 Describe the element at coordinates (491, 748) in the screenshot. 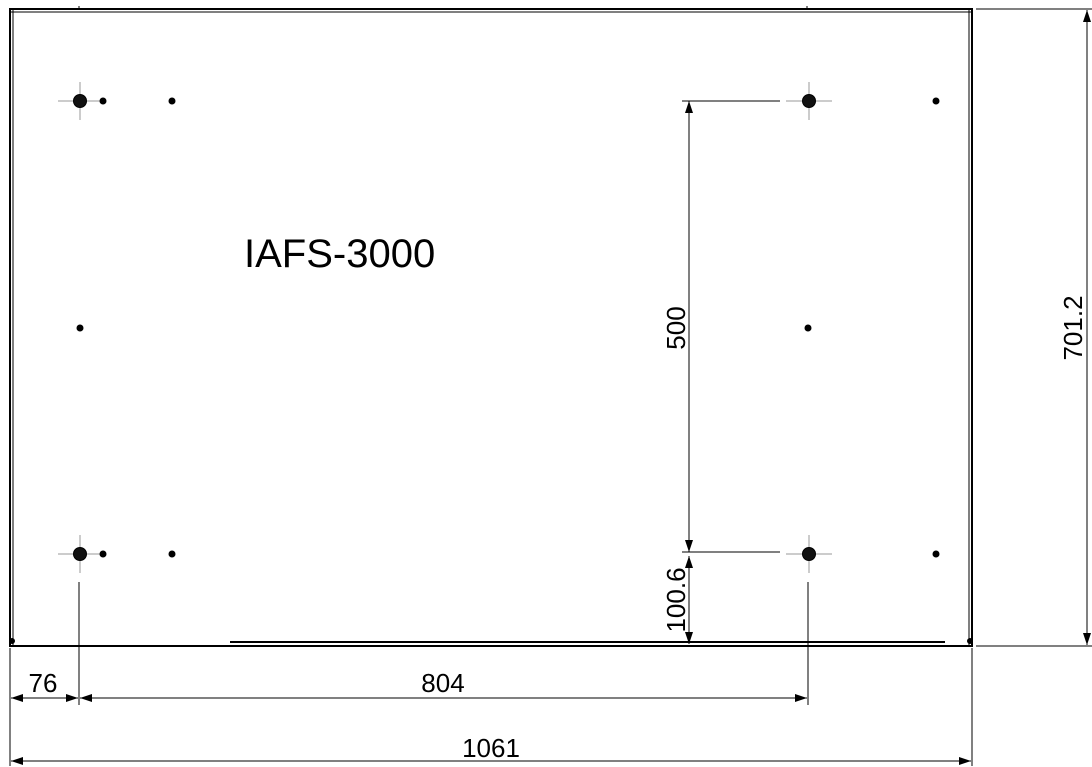

I see `dimension-label-1061: 1061` at that location.